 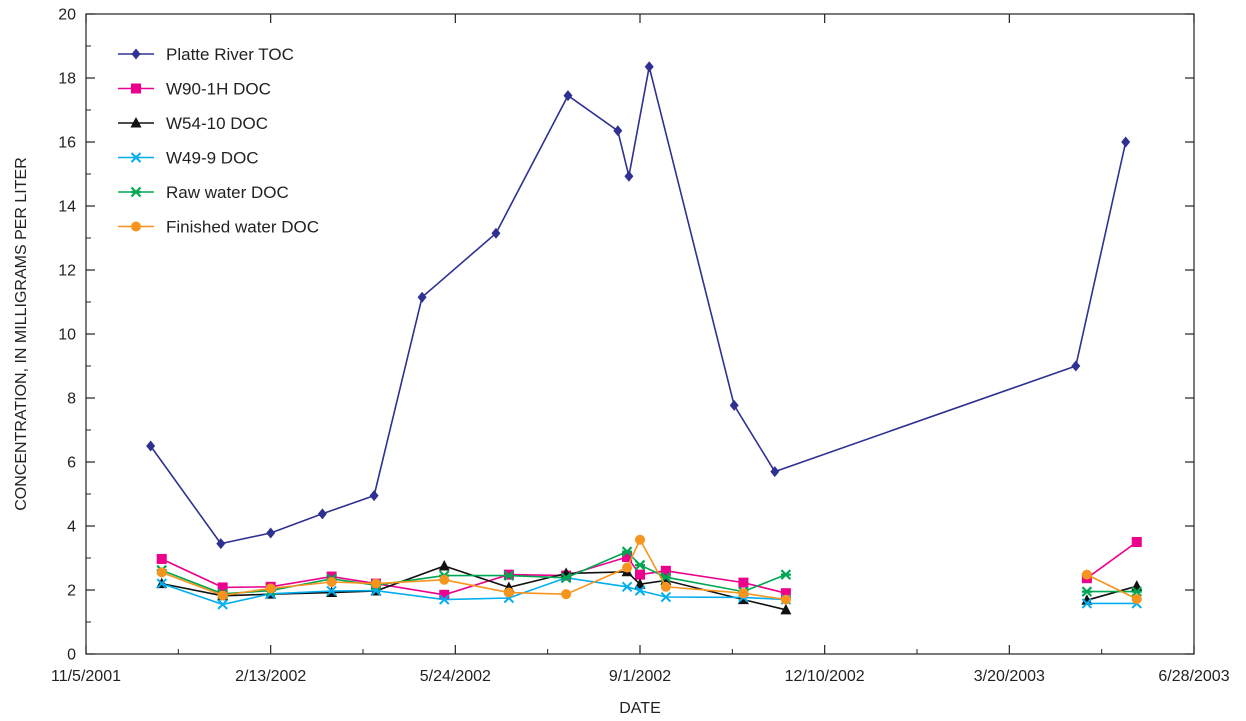 I want to click on legend-label: W90-1H DOC, so click(x=218, y=89).